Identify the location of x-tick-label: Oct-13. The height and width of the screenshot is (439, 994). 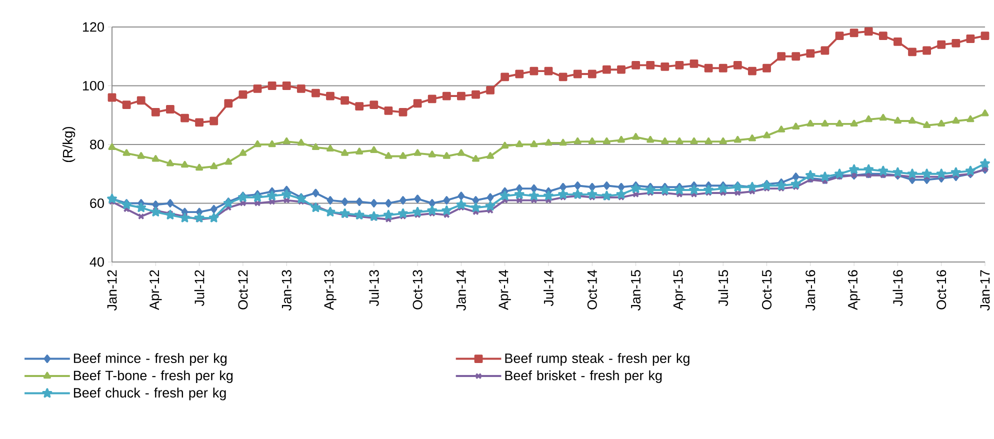
(417, 290).